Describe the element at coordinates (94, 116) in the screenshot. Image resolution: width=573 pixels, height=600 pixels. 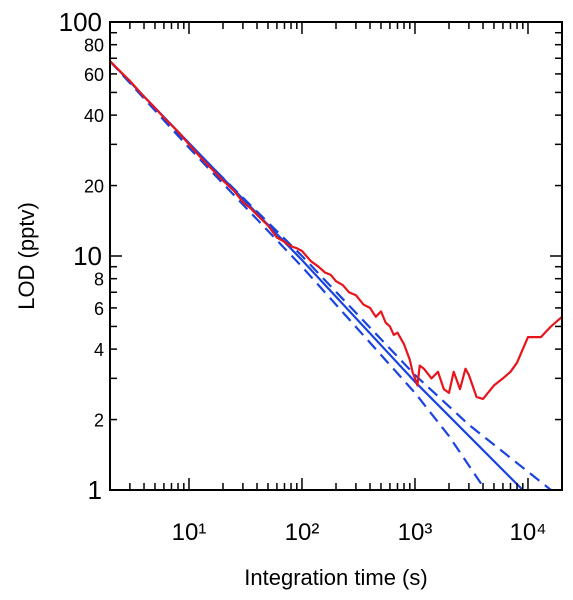
I see `y-tick-label: 40` at that location.